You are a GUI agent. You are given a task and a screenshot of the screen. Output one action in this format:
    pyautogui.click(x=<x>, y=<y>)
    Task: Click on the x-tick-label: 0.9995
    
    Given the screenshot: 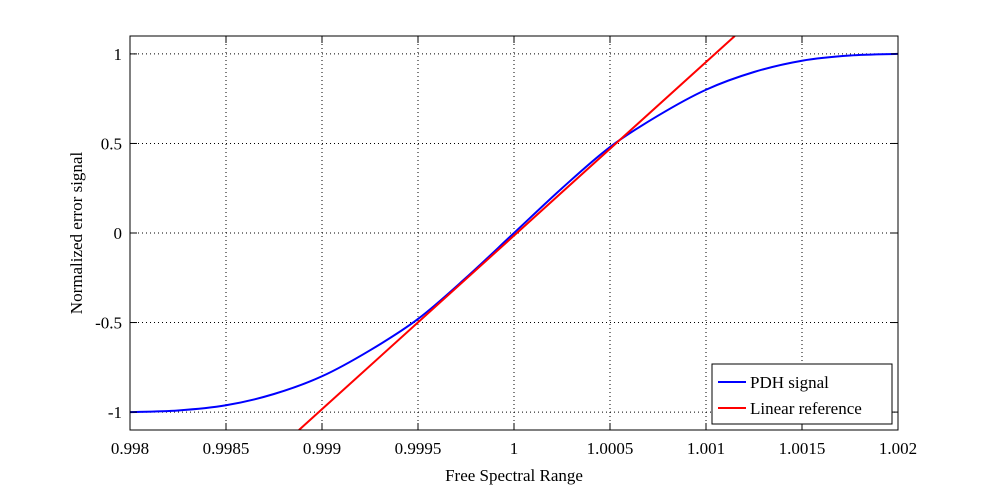 What is the action you would take?
    pyautogui.click(x=418, y=448)
    